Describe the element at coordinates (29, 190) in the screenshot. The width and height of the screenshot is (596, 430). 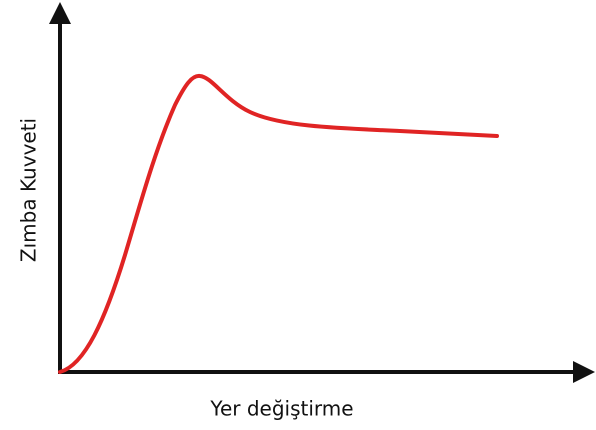
I see `y-axis-label: Zımba Kuvveti` at that location.